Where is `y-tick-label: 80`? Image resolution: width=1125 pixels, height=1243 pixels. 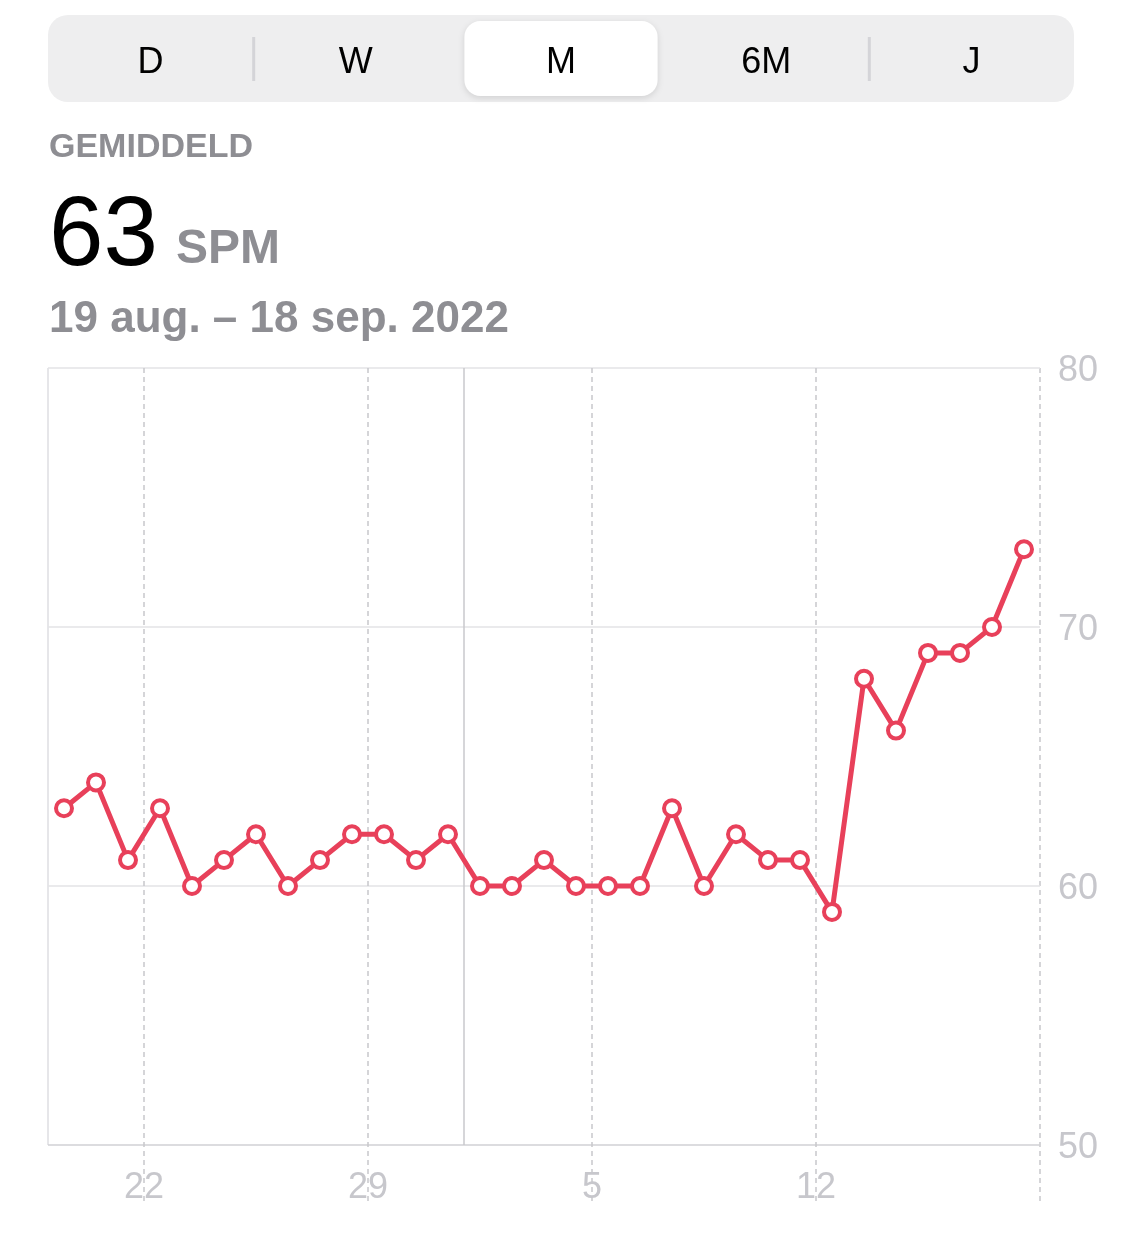 y-tick-label: 80 is located at coordinates (1078, 368).